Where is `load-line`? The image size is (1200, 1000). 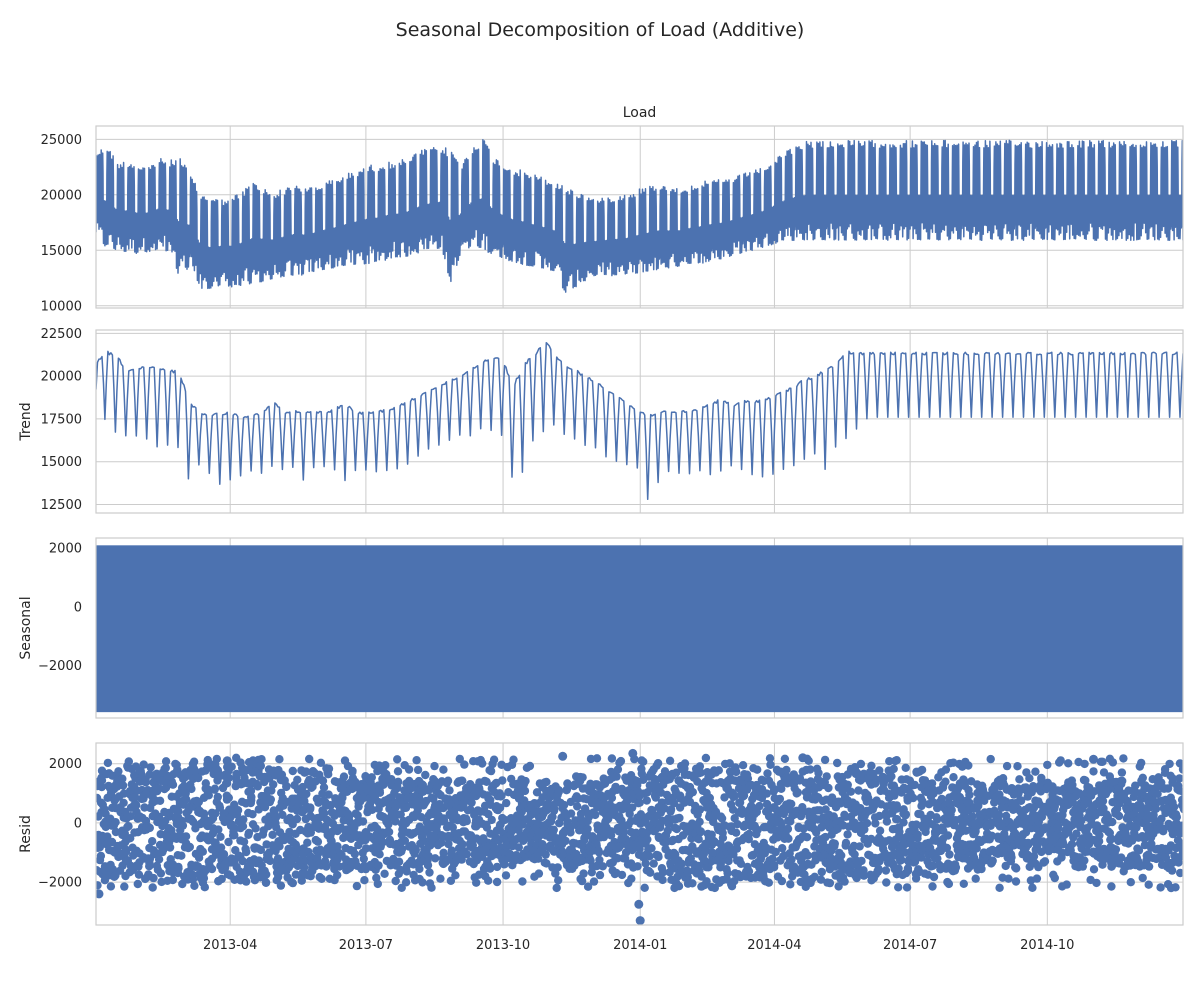 load-line is located at coordinates (639, 215).